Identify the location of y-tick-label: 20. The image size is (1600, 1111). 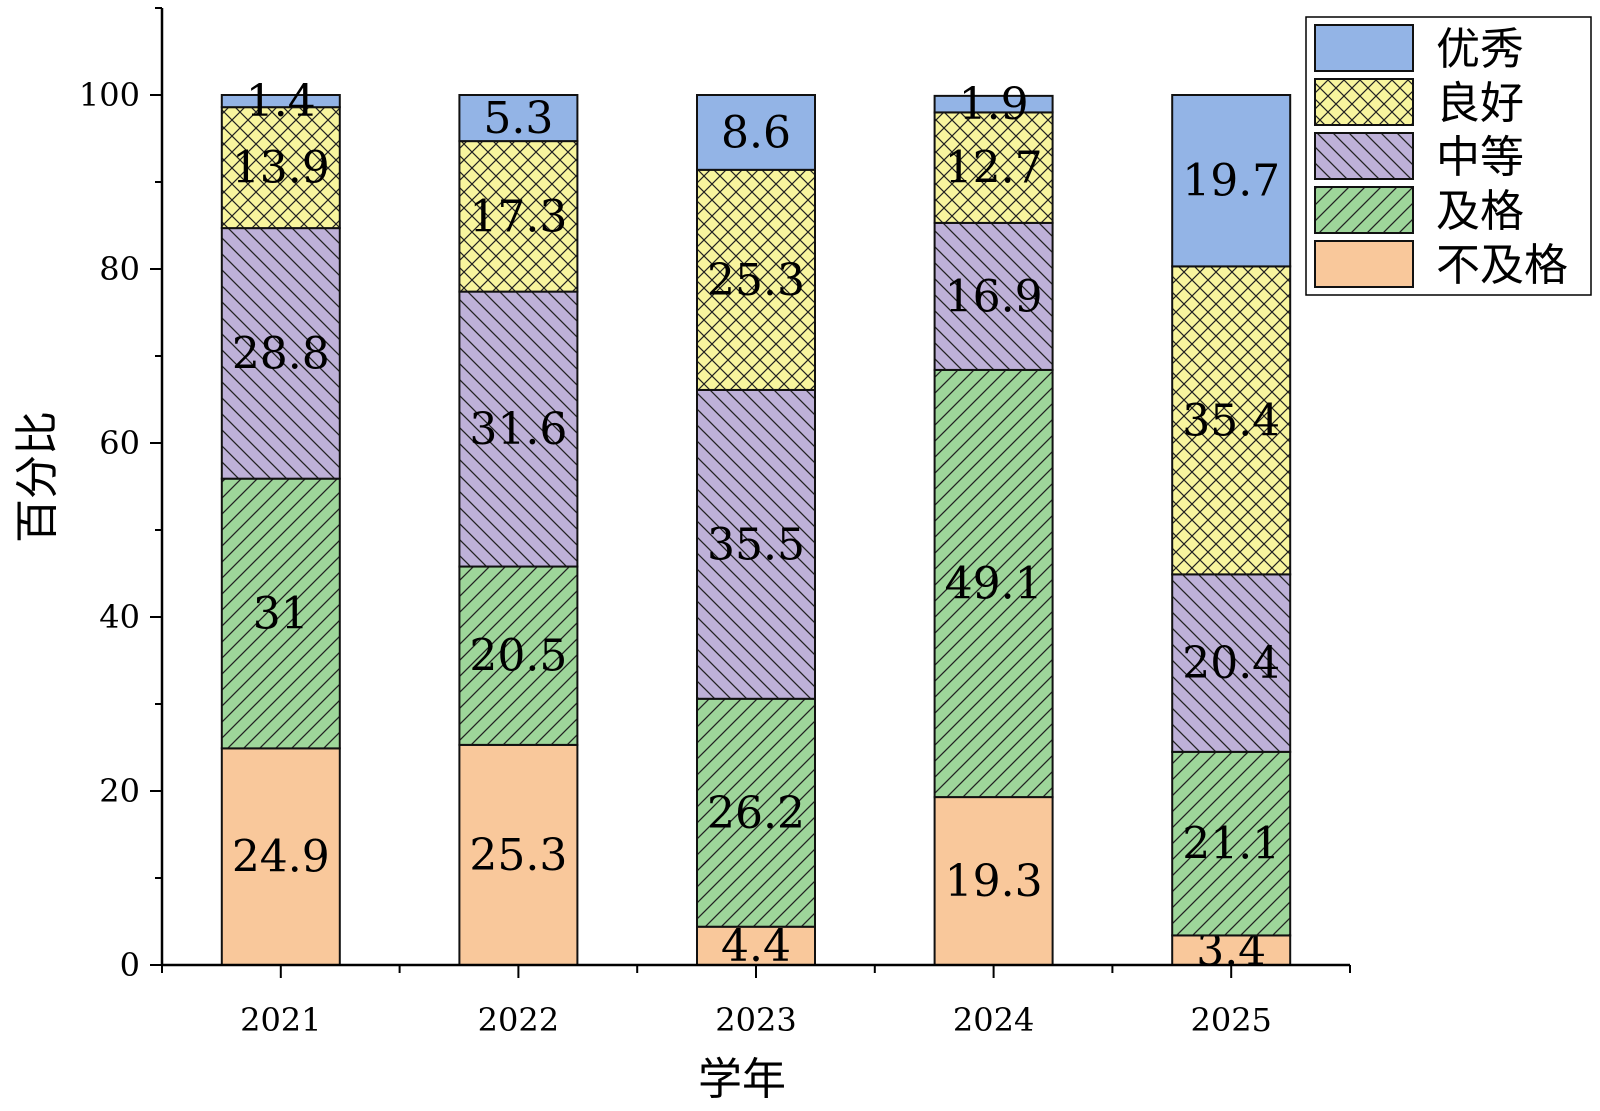
(119, 791).